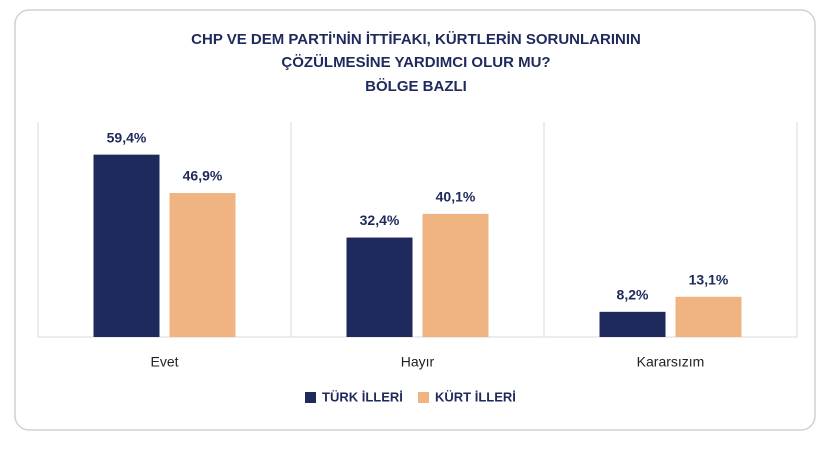 Image resolution: width=820 pixels, height=453 pixels. Describe the element at coordinates (633, 295) in the screenshot. I see `value-label: 8,2%` at that location.